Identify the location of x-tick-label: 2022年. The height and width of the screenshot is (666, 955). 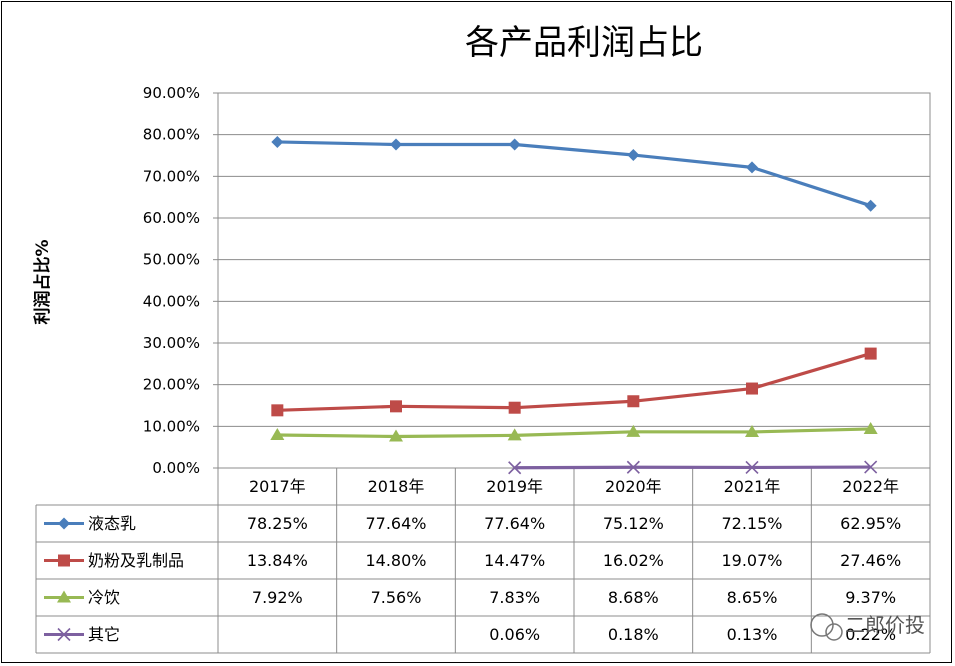
(870, 486).